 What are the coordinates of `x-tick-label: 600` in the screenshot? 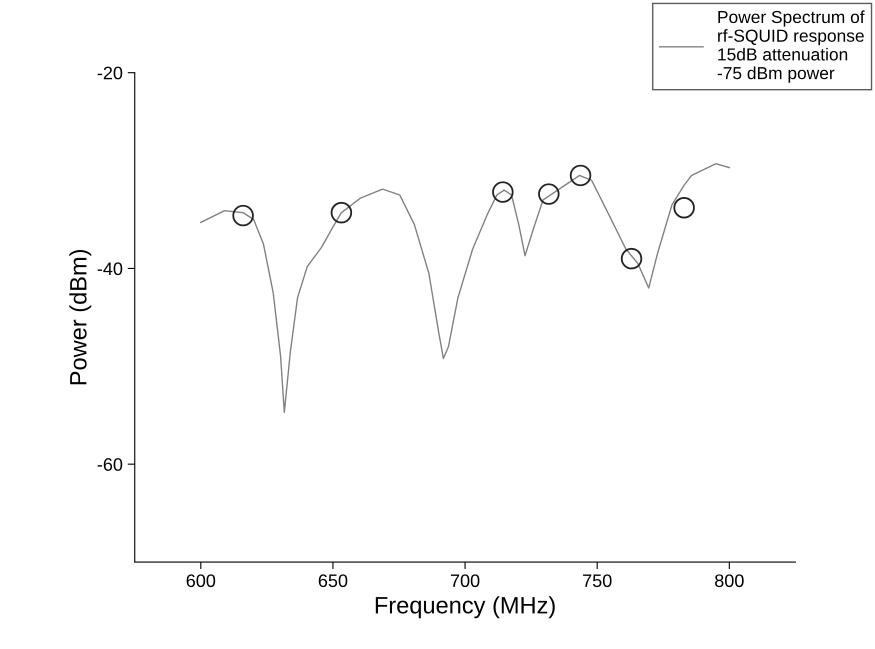 It's located at (201, 581).